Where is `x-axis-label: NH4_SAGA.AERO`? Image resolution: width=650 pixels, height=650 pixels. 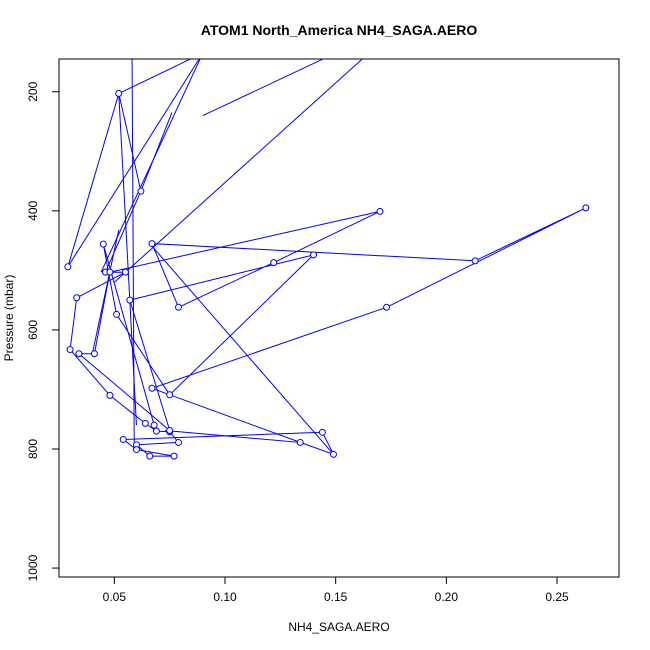
x-axis-label: NH4_SAGA.AERO is located at coordinates (338, 627).